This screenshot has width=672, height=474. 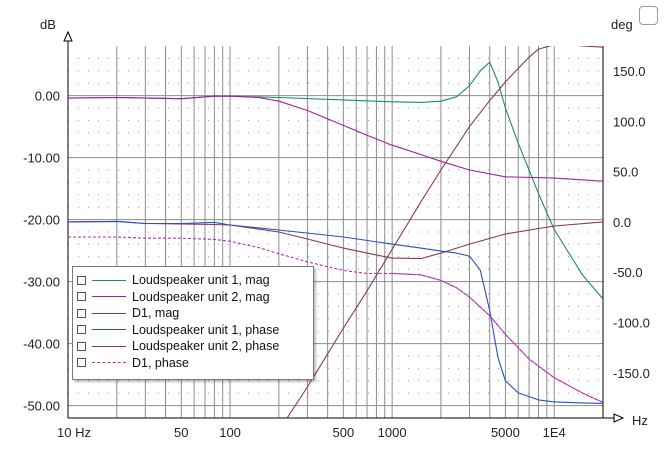 What do you see at coordinates (41, 344) in the screenshot?
I see `y-left-tick-label: -40.00` at bounding box center [41, 344].